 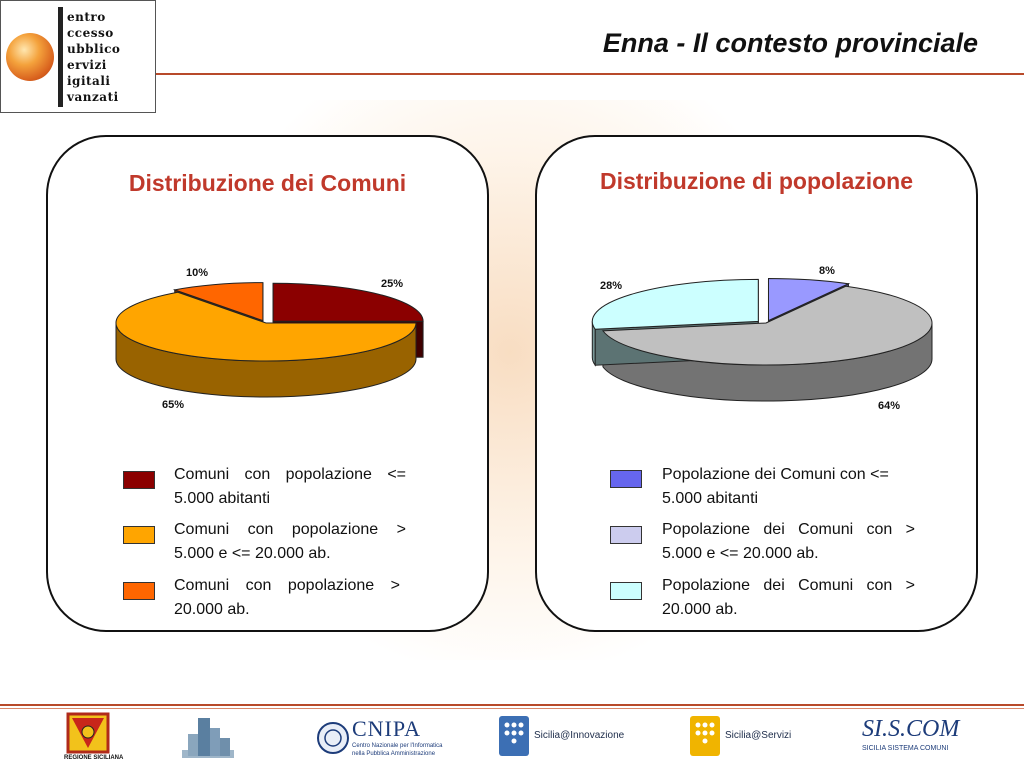 What do you see at coordinates (905, 748) in the screenshot?
I see `siscom-subtitle: SICILIA SISTEMA COMUNI` at bounding box center [905, 748].